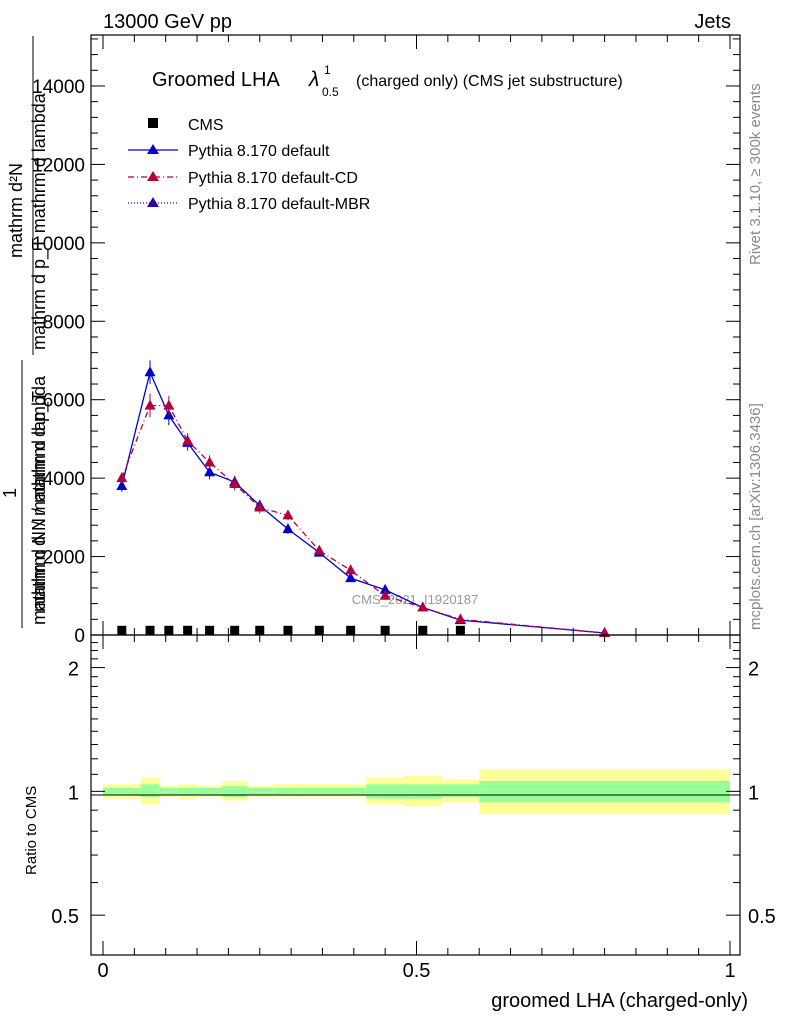  What do you see at coordinates (712, 22) in the screenshot?
I see `header-right: Jets` at bounding box center [712, 22].